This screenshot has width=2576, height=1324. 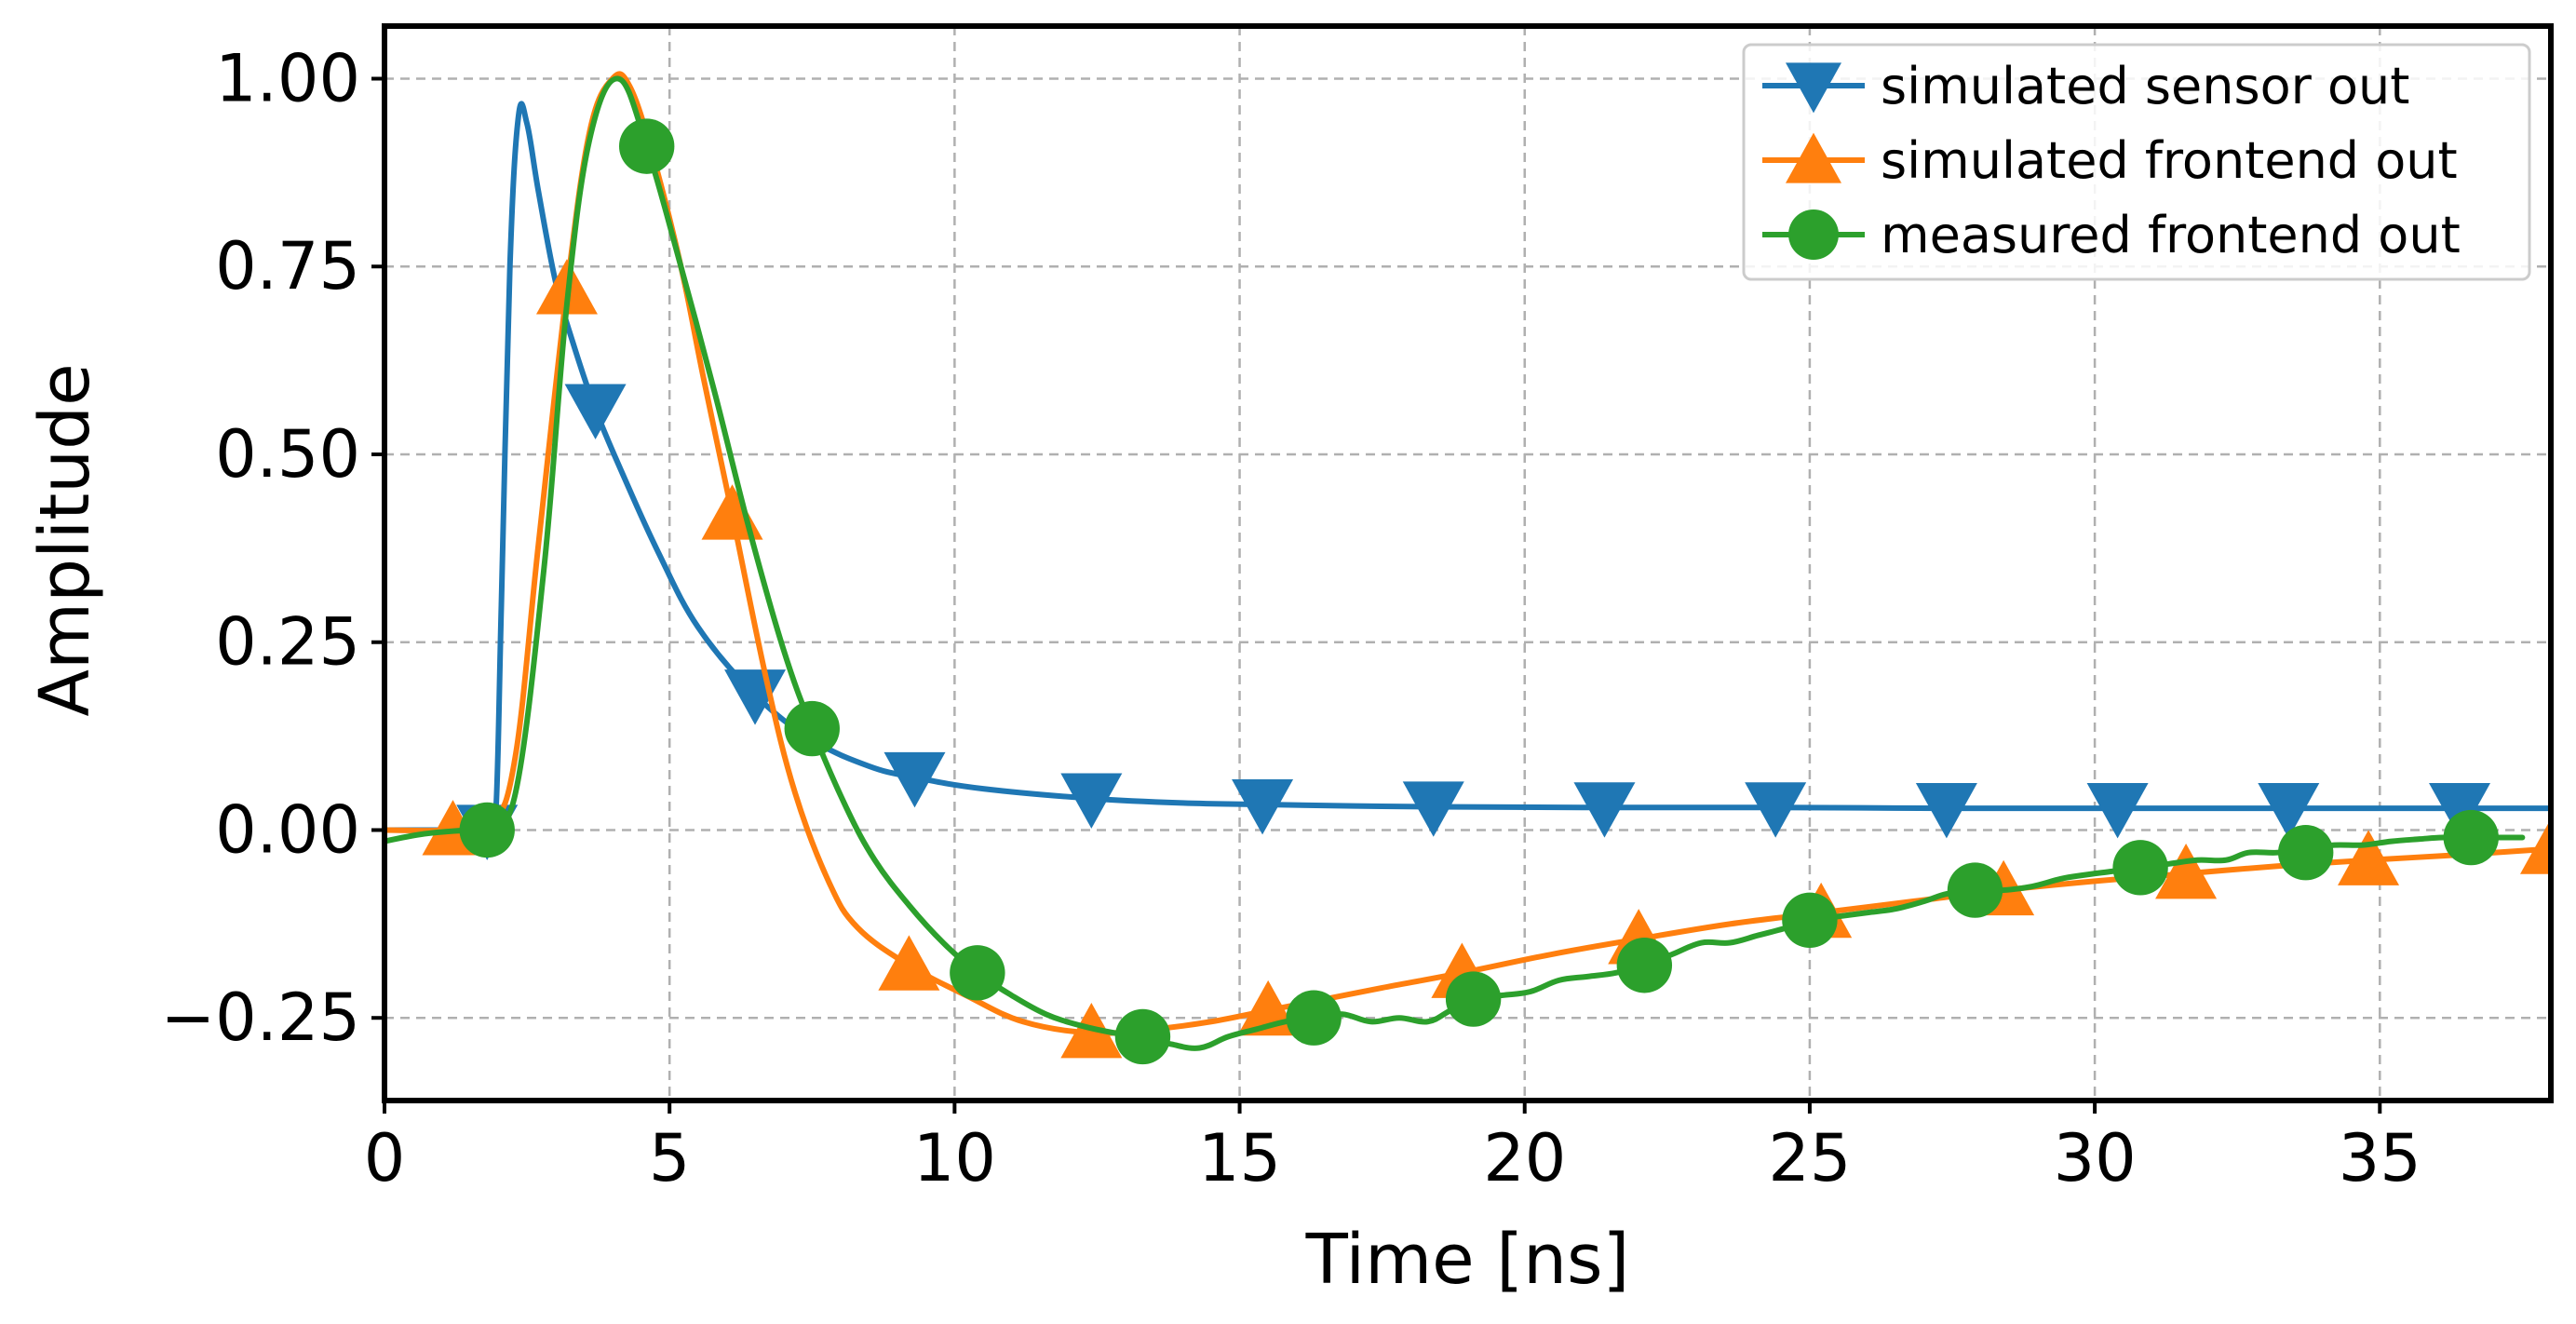 What do you see at coordinates (955, 1158) in the screenshot?
I see `x-tick-label: 10` at bounding box center [955, 1158].